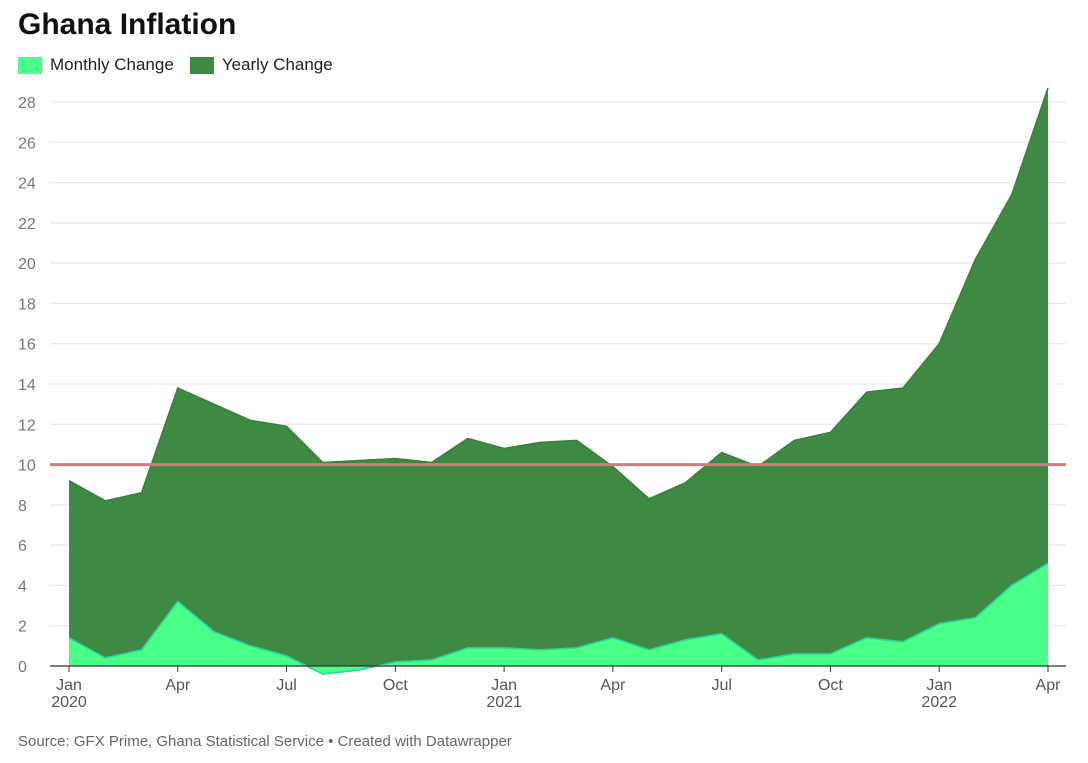  Describe the element at coordinates (27, 304) in the screenshot. I see `y-tick-label: 18` at that location.